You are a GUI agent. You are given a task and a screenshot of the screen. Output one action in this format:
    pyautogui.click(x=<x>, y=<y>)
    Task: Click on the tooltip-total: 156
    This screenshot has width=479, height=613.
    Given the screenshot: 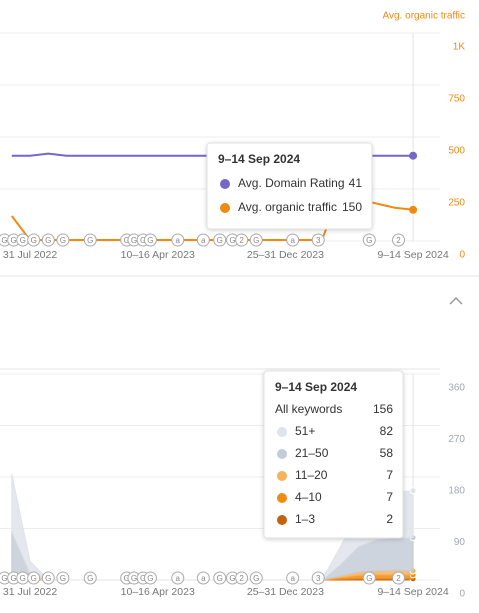 What is the action you would take?
    pyautogui.click(x=383, y=409)
    